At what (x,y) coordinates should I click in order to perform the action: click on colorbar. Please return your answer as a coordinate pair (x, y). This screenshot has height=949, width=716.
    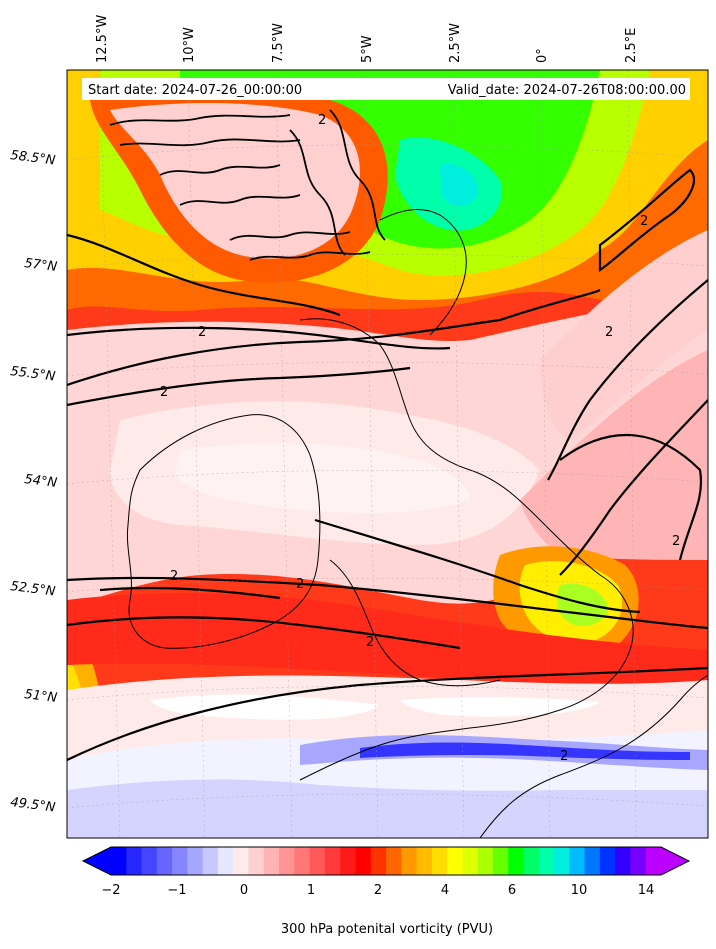
    Looking at the image, I should click on (386, 861).